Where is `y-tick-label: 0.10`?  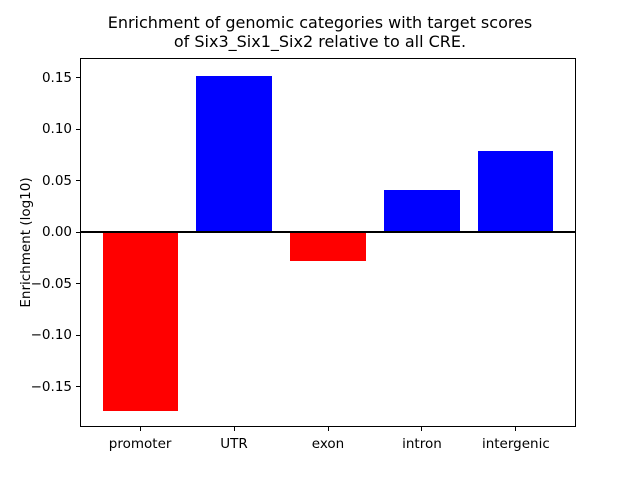 y-tick-label: 0.10 is located at coordinates (56, 129).